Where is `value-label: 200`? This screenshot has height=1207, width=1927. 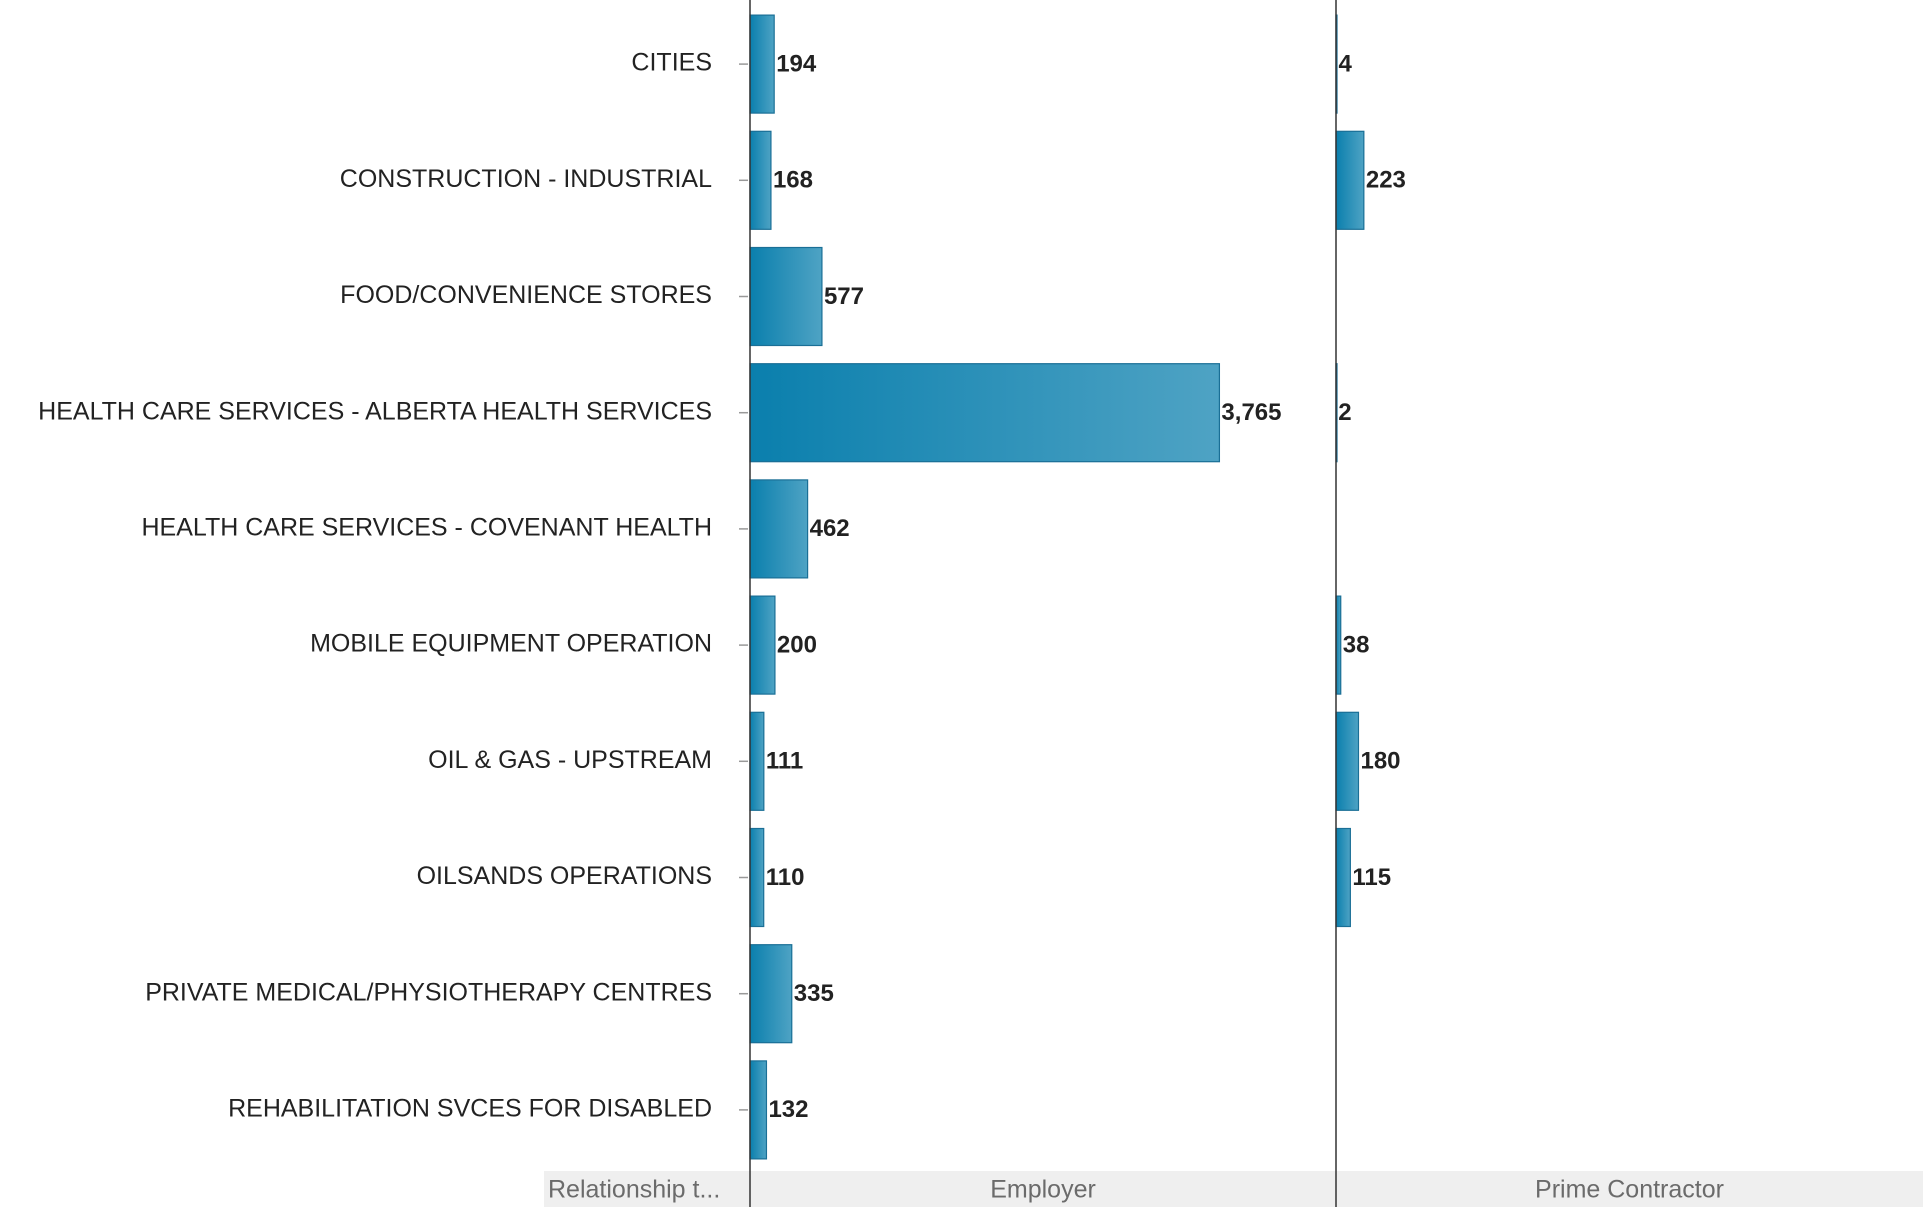
value-label: 200 is located at coordinates (797, 644).